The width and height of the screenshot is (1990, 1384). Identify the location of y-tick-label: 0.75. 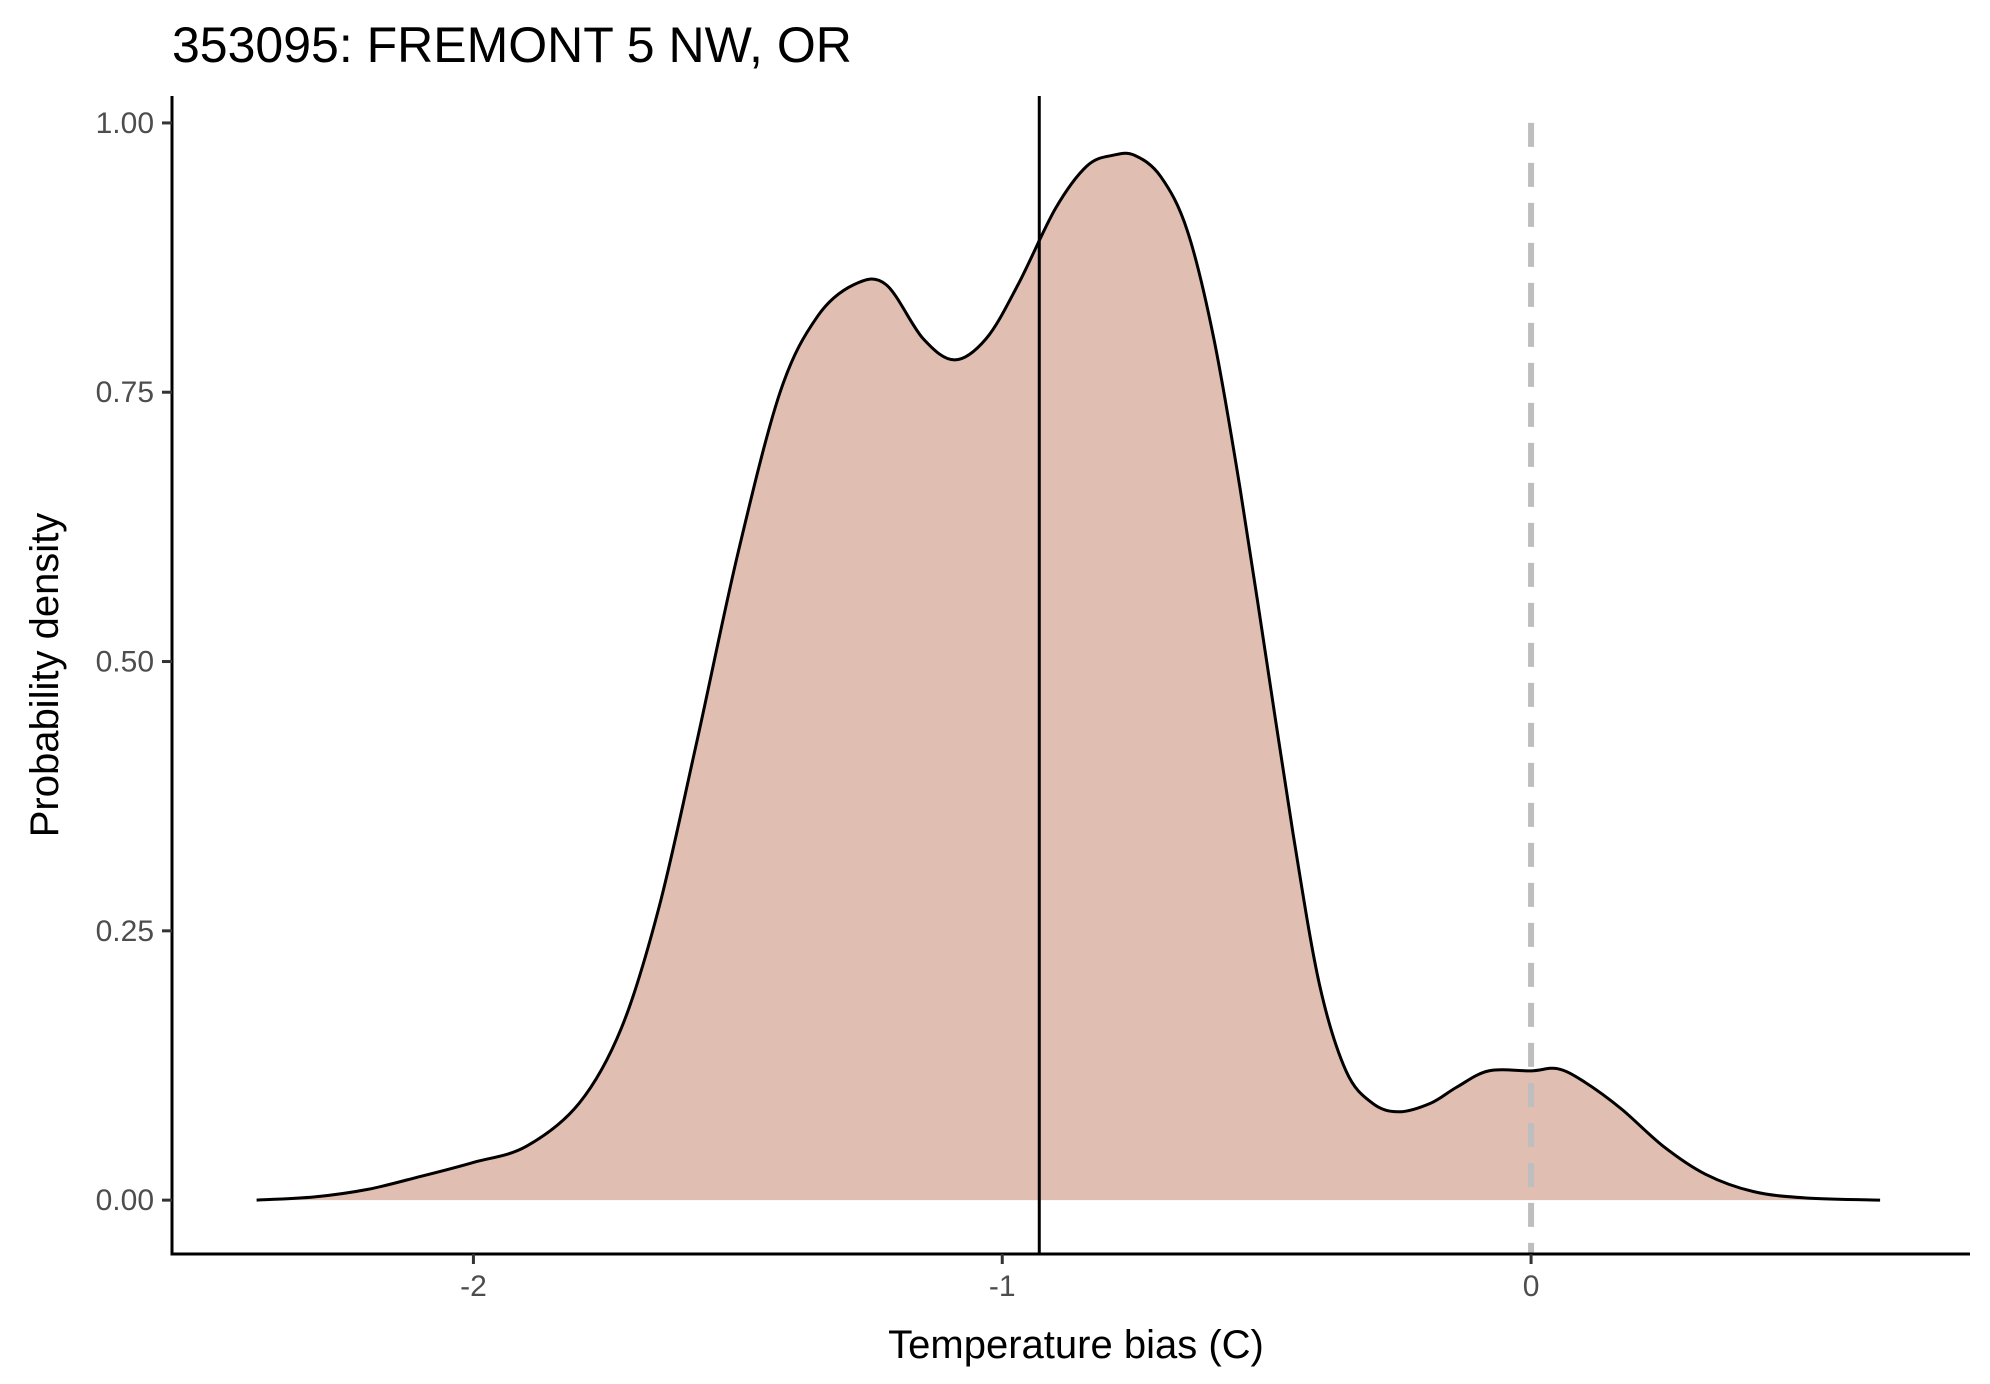
(125, 392).